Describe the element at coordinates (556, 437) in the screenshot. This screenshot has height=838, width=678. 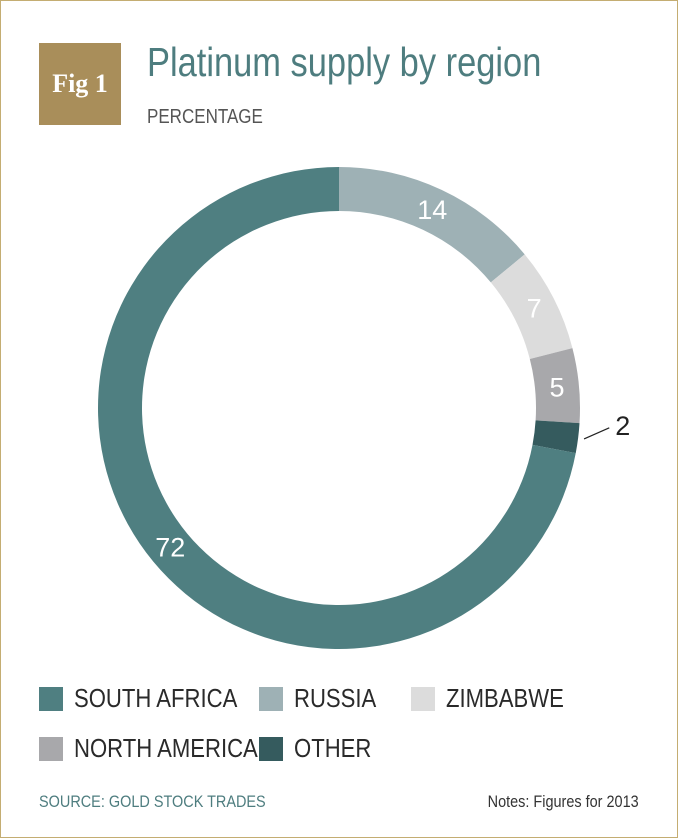
I see `donut-slice-other` at that location.